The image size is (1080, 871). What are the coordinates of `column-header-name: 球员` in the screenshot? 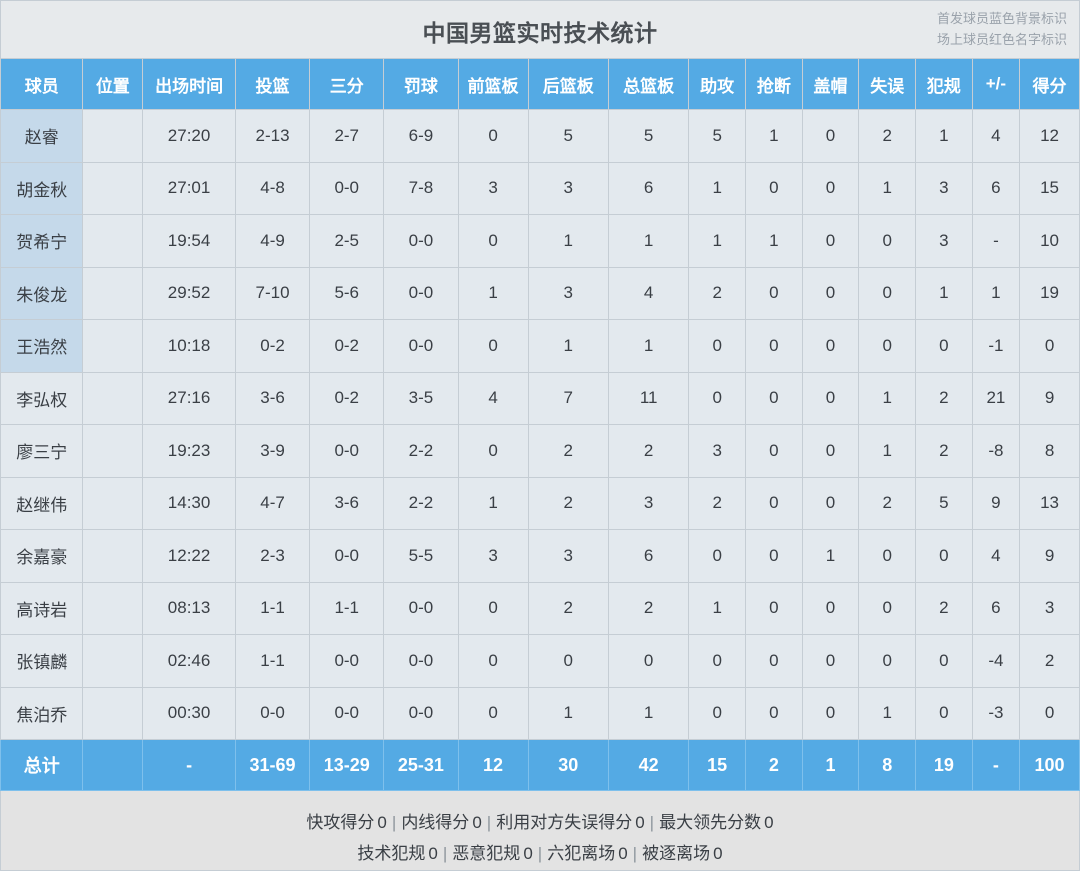 It's located at (42, 84).